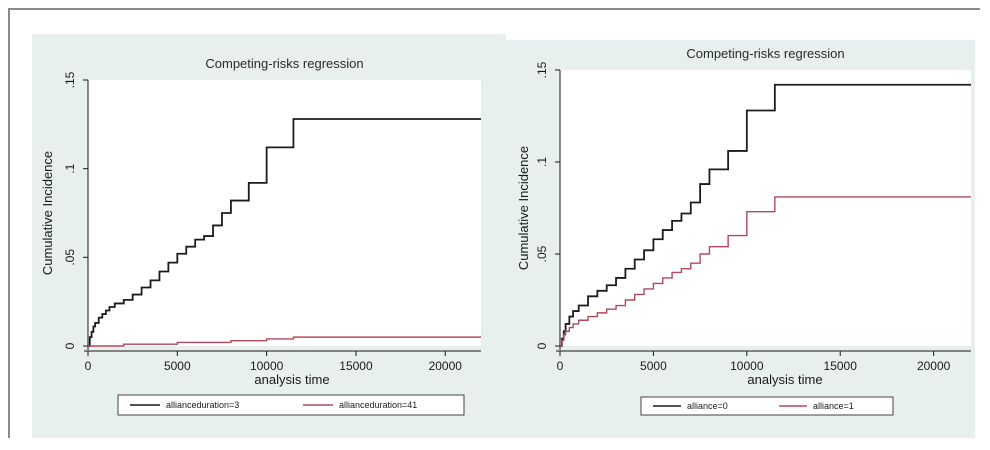  What do you see at coordinates (833, 406) in the screenshot?
I see `legend-label-2: alliance=1` at bounding box center [833, 406].